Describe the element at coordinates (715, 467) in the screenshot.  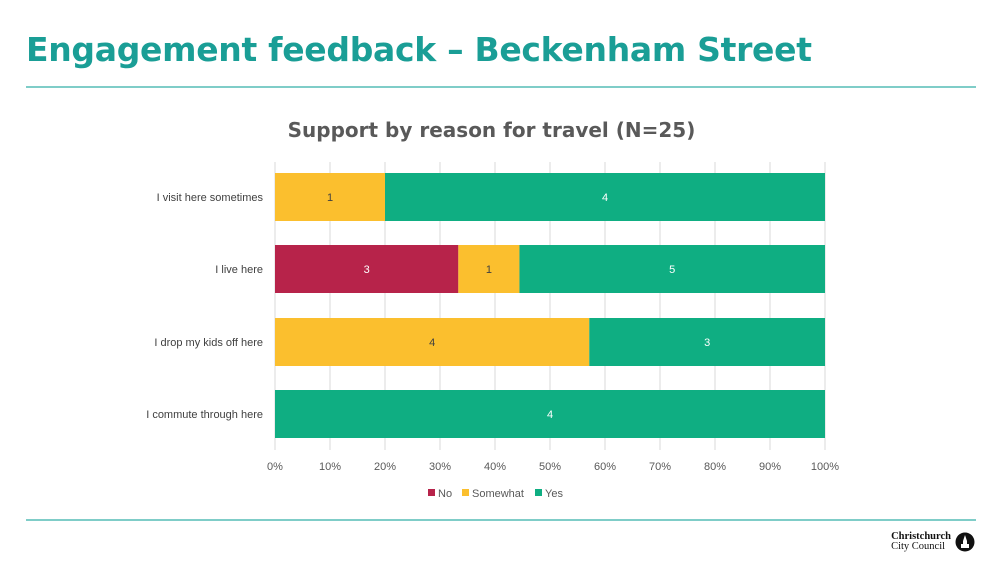
I see `x-tick-label: 80%` at that location.